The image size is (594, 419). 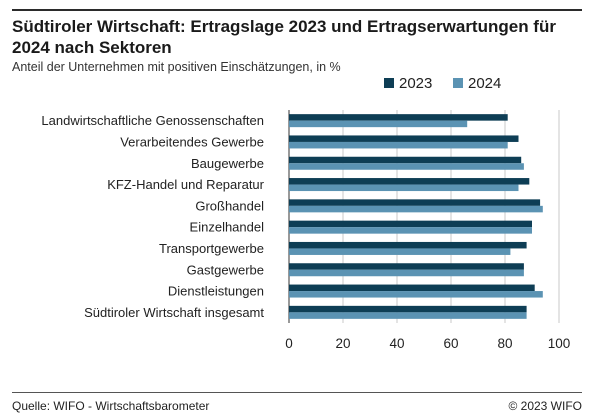 I want to click on x-tick-label: 20, so click(x=342, y=343).